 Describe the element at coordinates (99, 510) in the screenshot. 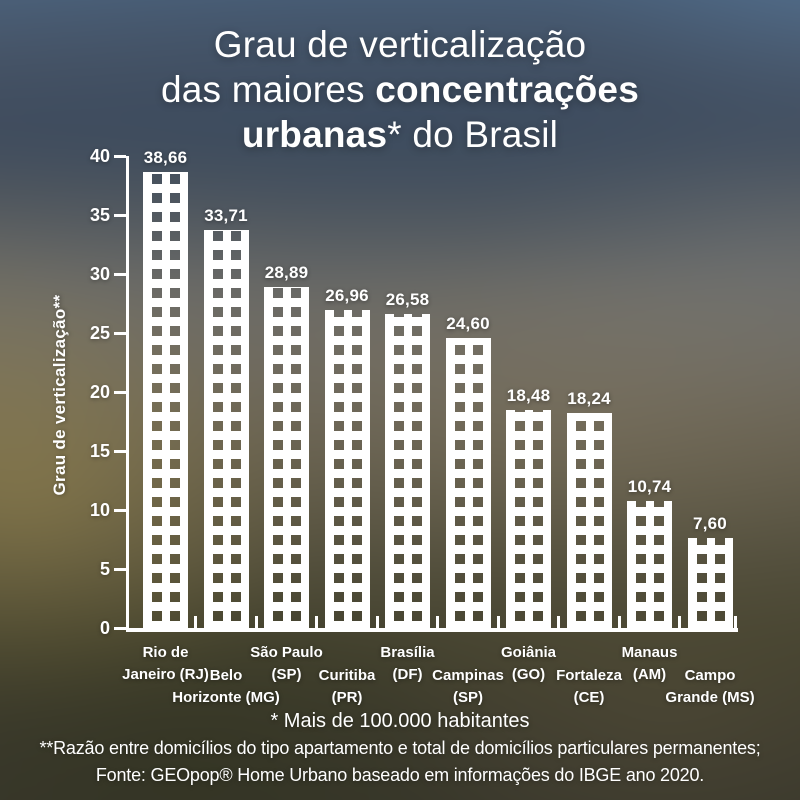

I see `y-tick-label: 10` at that location.